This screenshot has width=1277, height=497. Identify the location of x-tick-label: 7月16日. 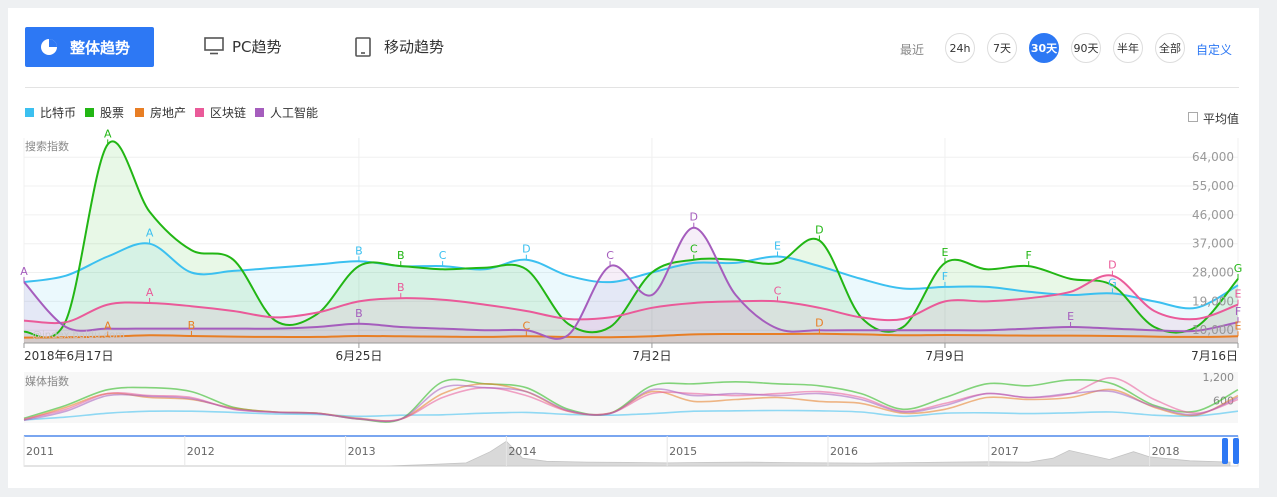
(1214, 356).